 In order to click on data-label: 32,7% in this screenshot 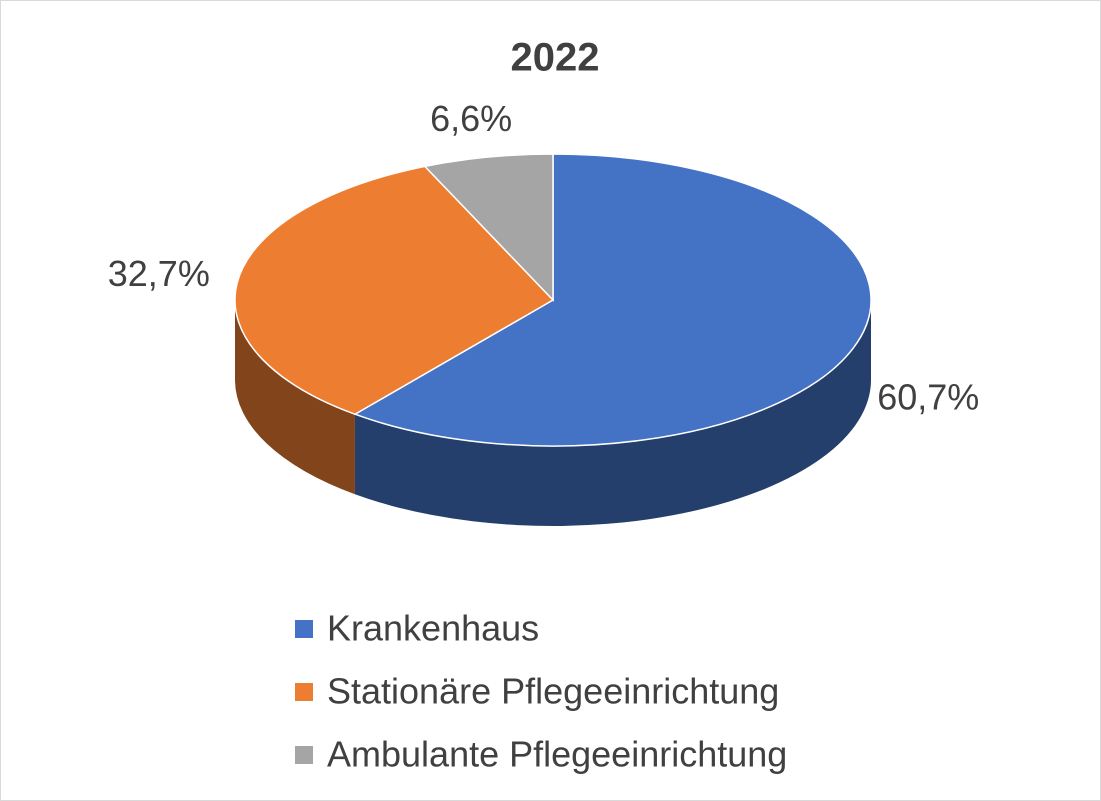, I will do `click(159, 273)`.